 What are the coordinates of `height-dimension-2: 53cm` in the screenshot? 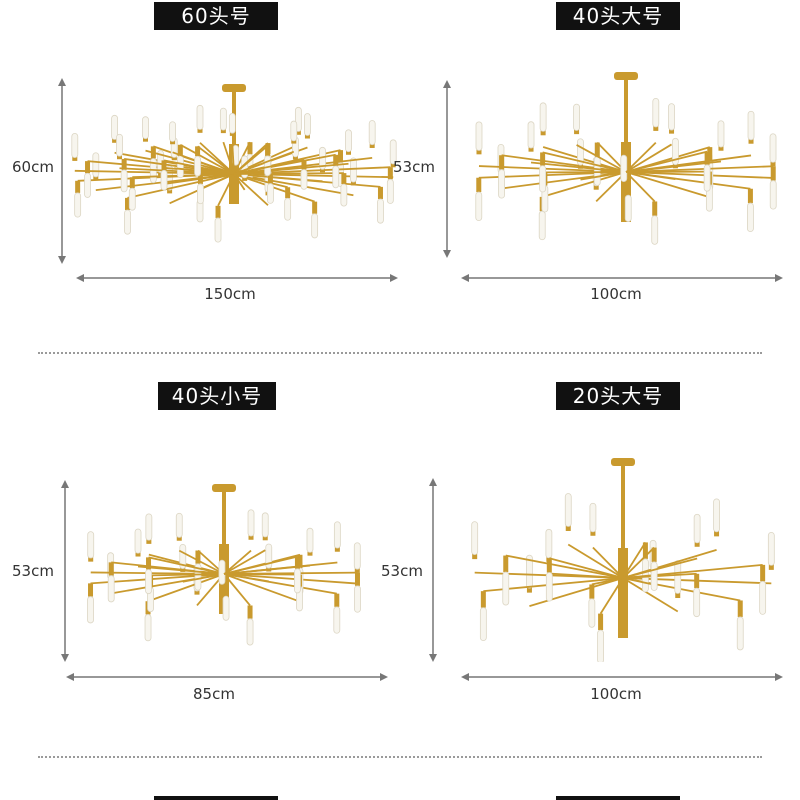 It's located at (414, 167).